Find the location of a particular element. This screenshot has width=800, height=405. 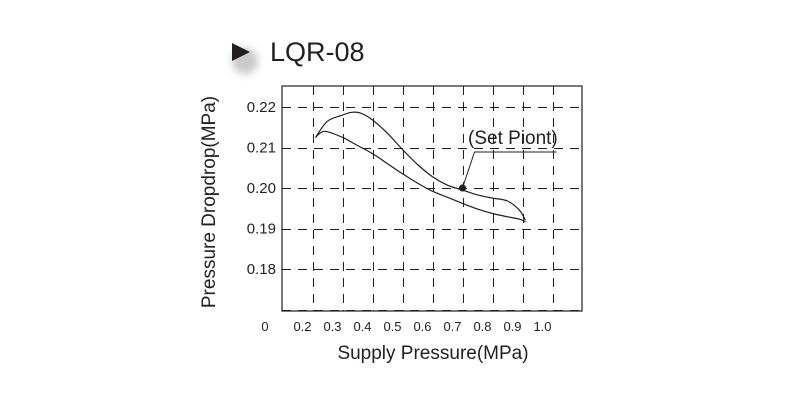

x-tick-labels: 0 0.2 0.3 0.4 0.5 0.6 0.7 0.8 0.9 1.0 is located at coordinates (406, 326).